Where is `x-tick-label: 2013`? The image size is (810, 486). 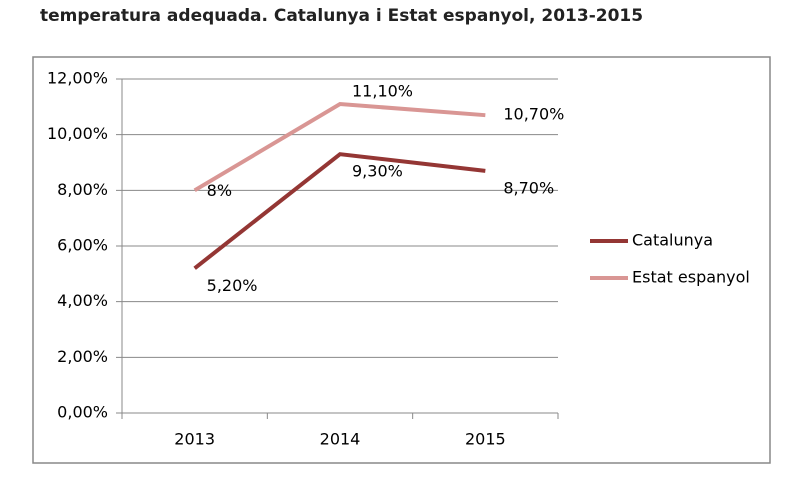
x-tick-label: 2013 is located at coordinates (194, 439).